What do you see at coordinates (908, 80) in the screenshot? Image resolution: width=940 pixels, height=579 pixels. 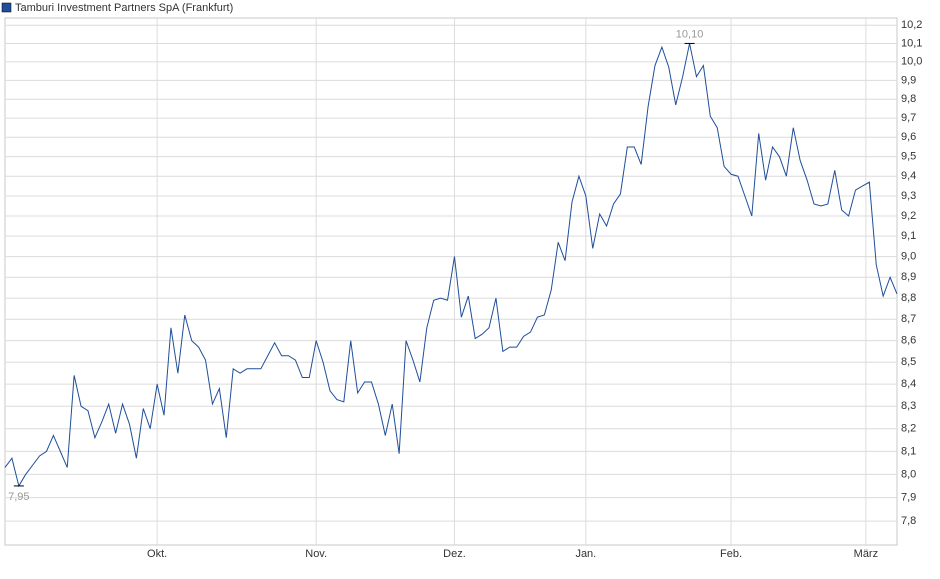 I see `y-tick-label: 9,9` at bounding box center [908, 80].